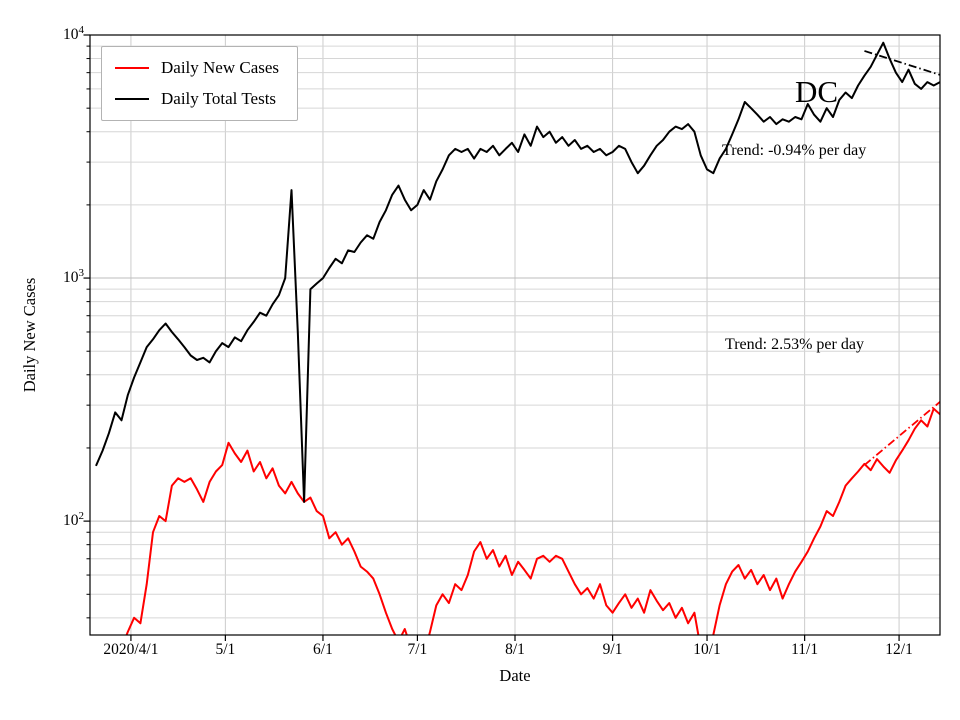 The height and width of the screenshot is (720, 960). What do you see at coordinates (131, 649) in the screenshot?
I see `x-tick-label: 2020/4/1` at bounding box center [131, 649].